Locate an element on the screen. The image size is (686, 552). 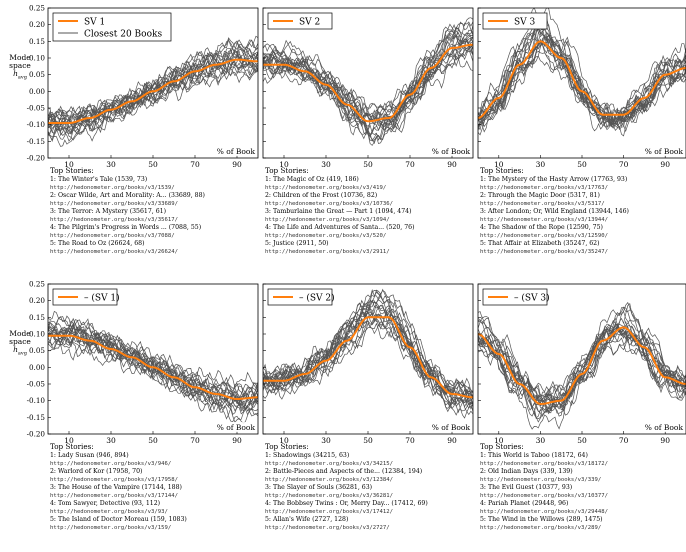
story-link: http://hedonometer.org/books/v3/12384/ is located at coordinates (329, 480).